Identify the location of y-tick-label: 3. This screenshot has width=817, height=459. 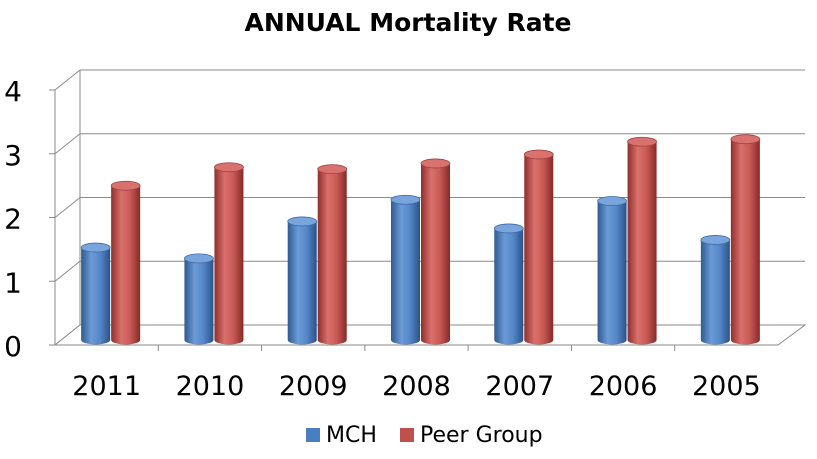
(13, 155).